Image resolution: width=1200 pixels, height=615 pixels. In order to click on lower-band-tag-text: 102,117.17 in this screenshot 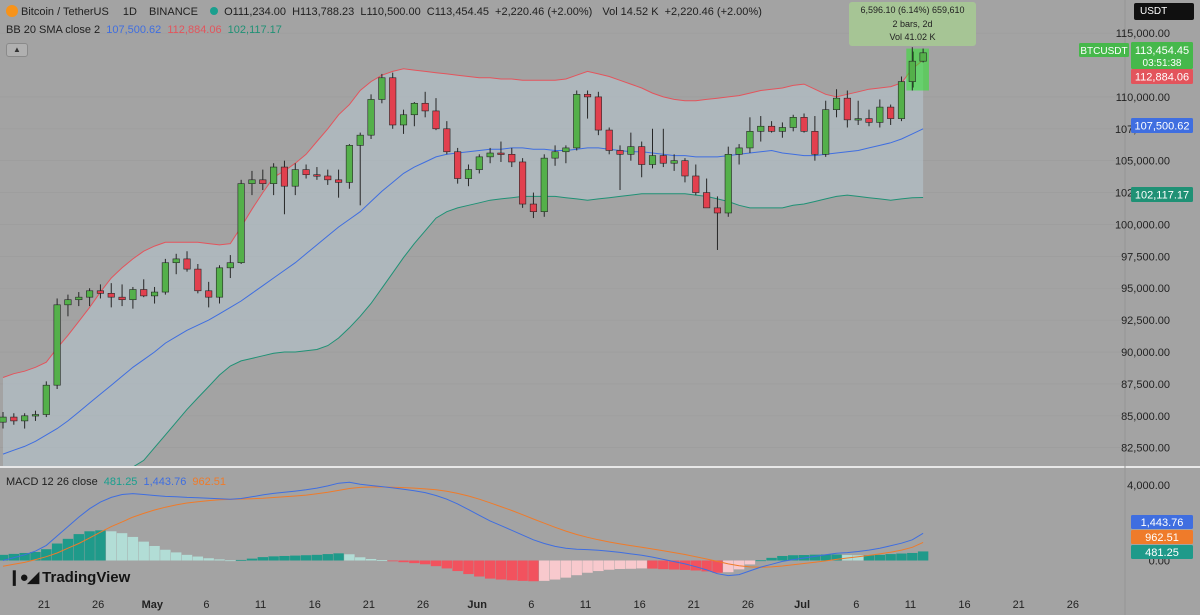, I will do `click(1162, 196)`.